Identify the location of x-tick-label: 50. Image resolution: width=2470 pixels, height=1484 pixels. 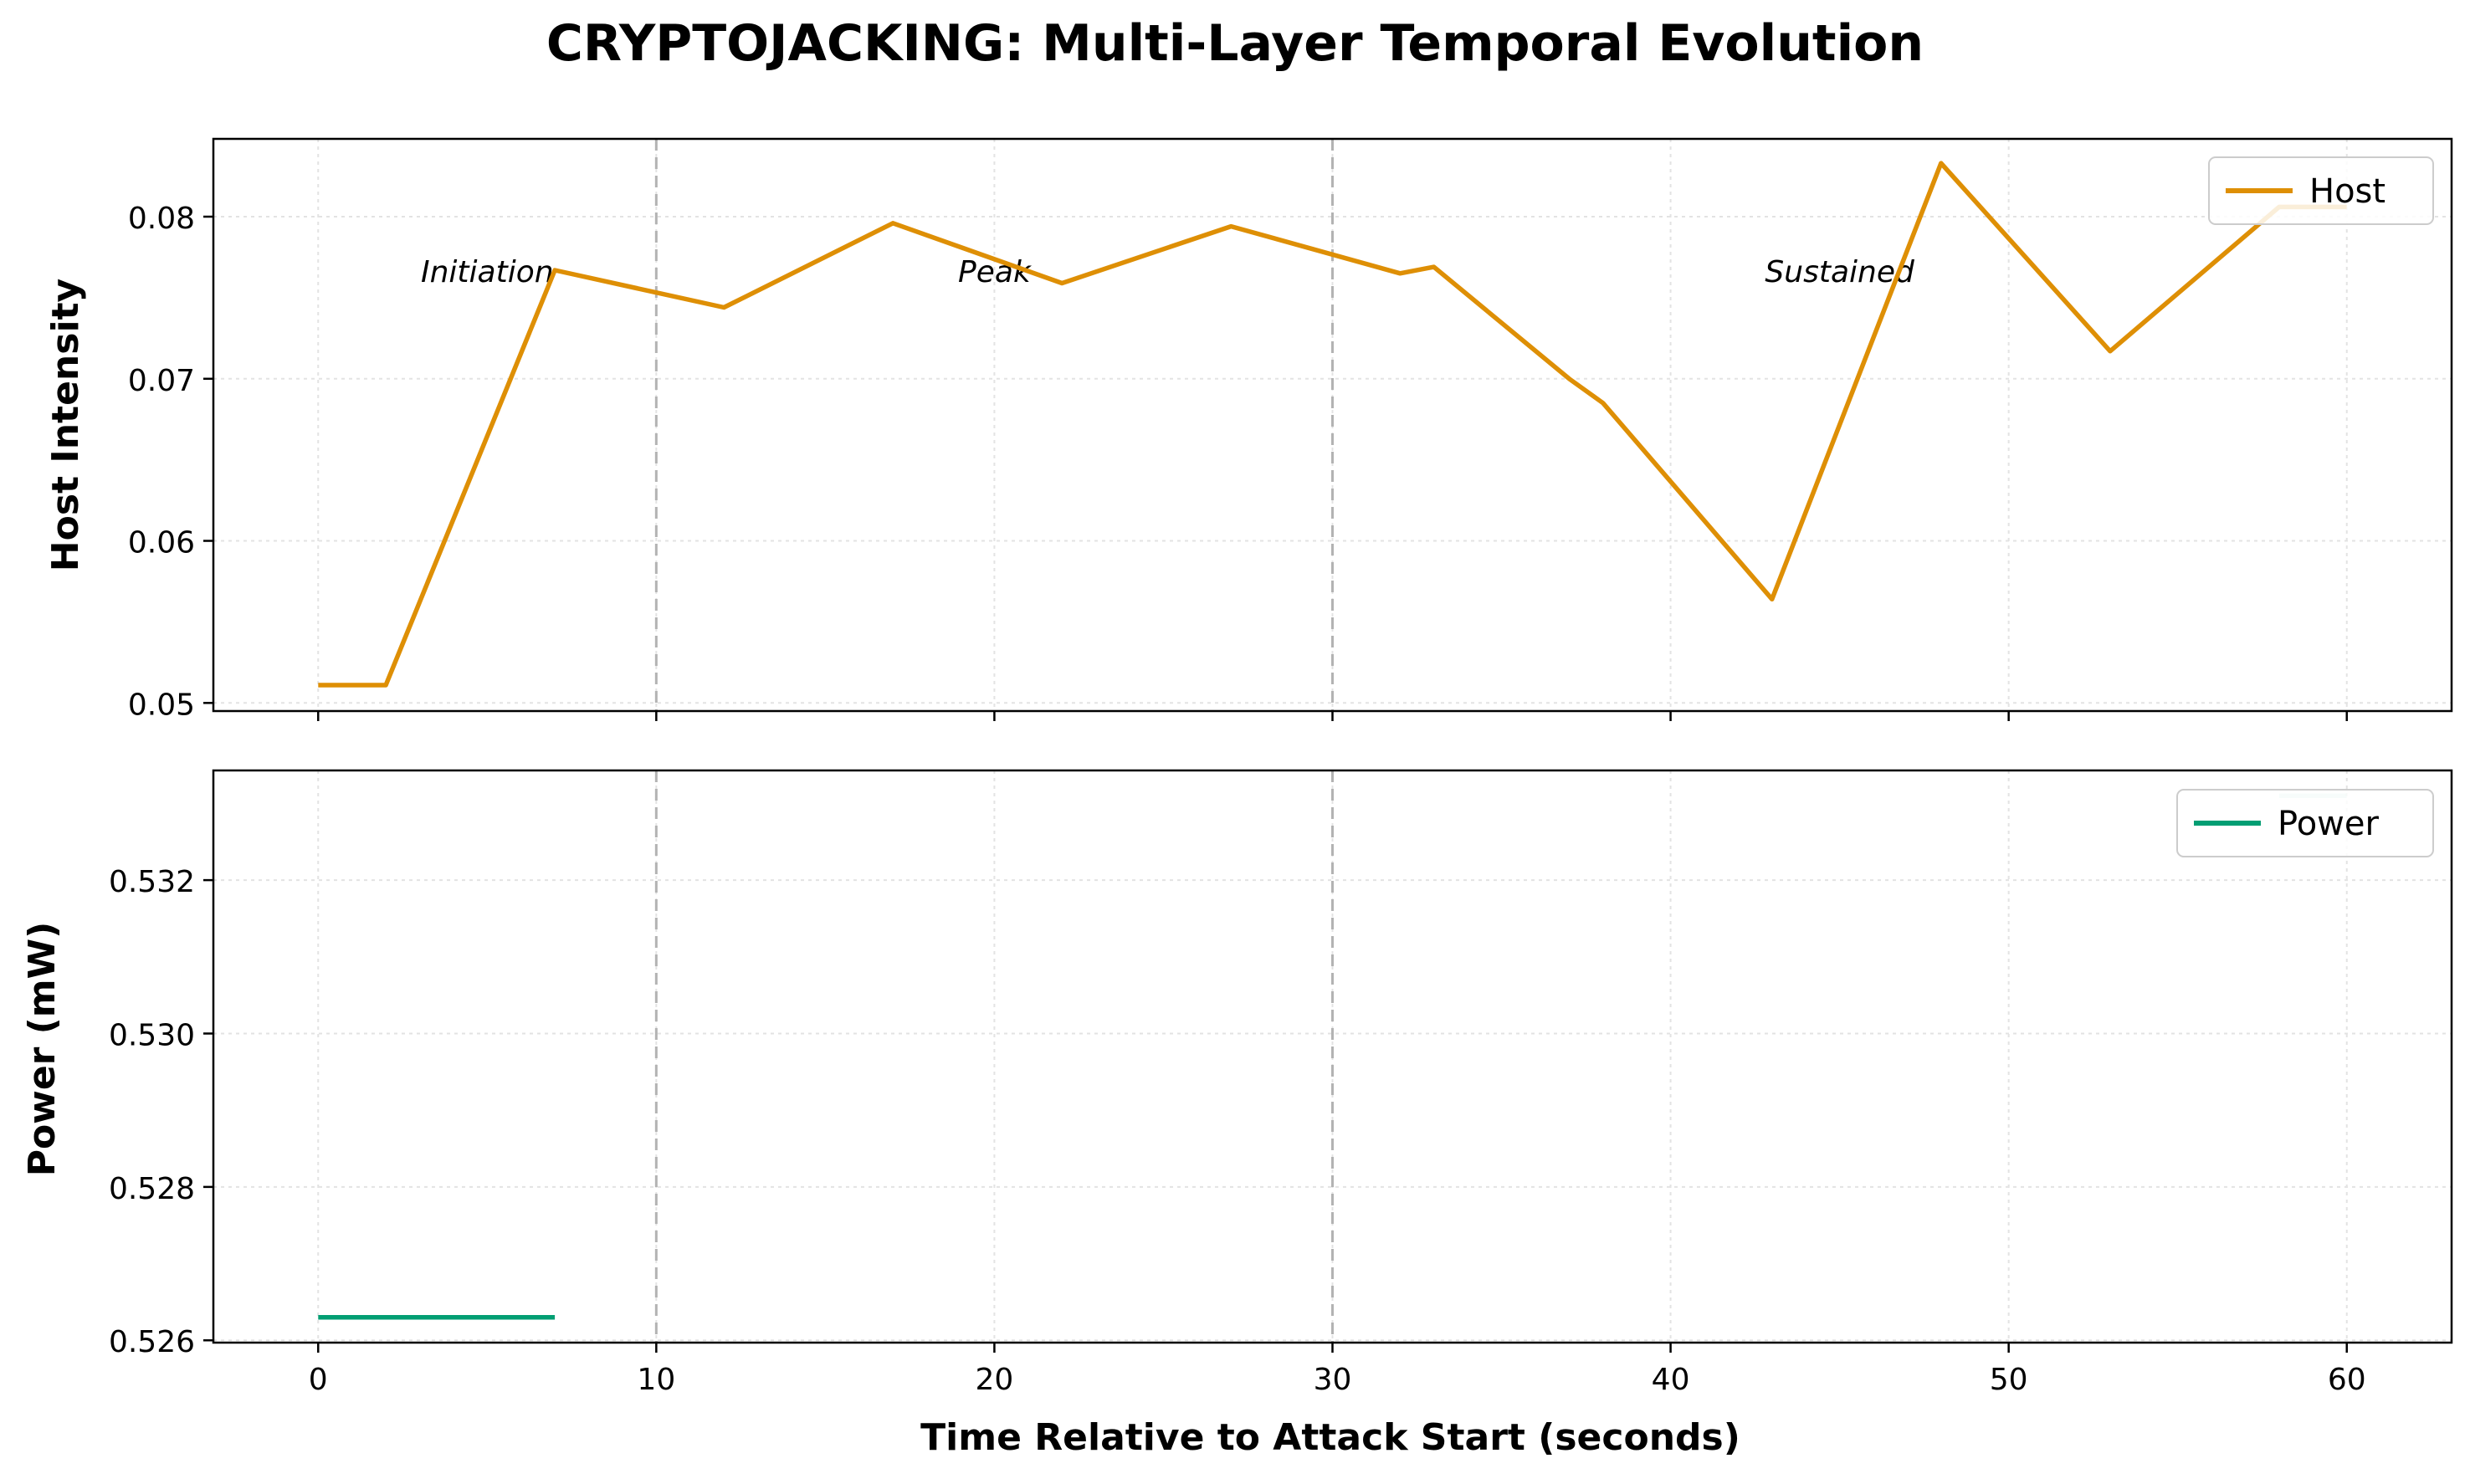
(2009, 1380).